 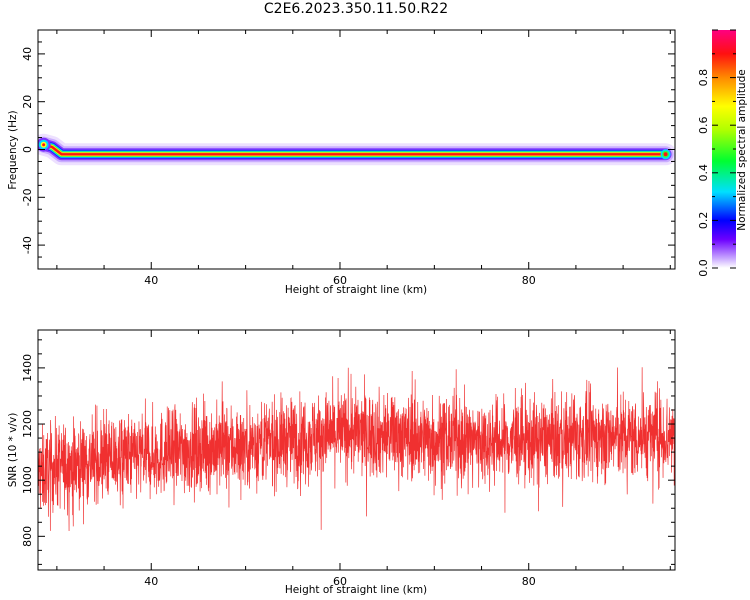 I want to click on ridge-band, so click(x=354, y=149).